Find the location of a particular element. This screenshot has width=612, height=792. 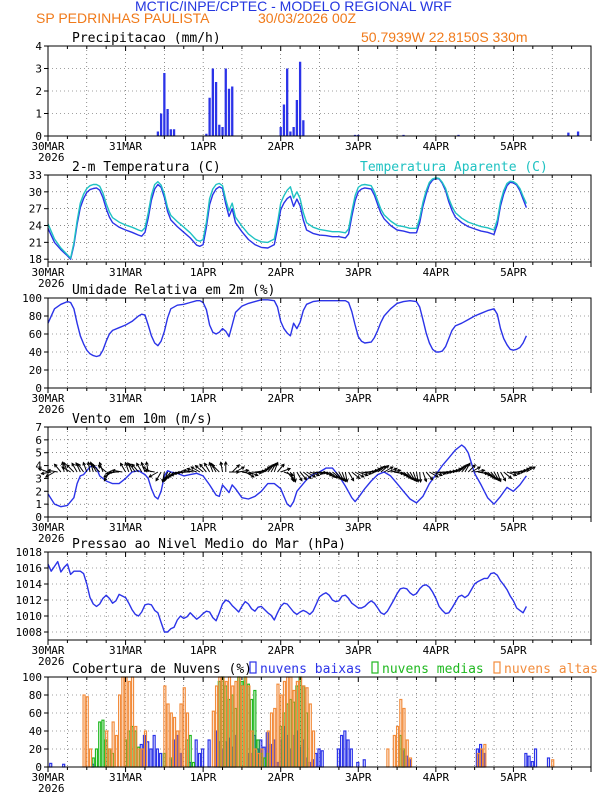

y-tick-label: 80 is located at coordinates (35, 316).